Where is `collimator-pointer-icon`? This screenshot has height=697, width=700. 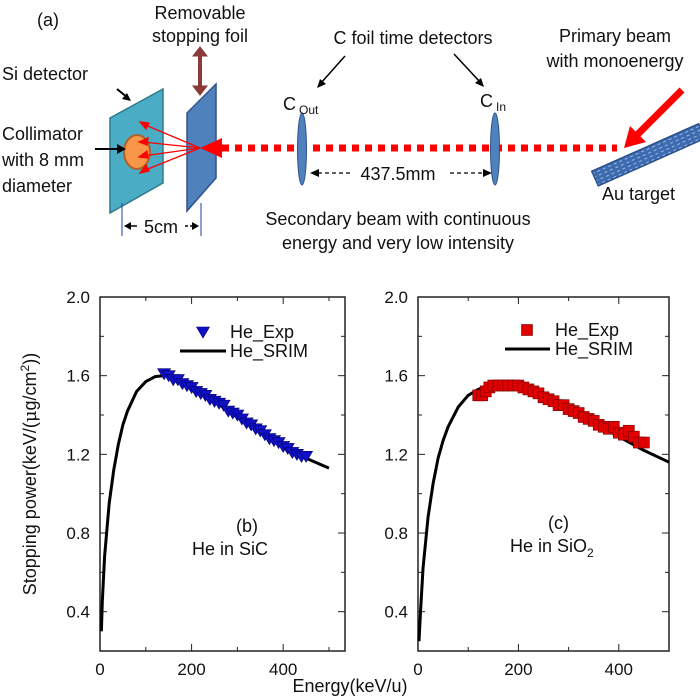
collimator-pointer-icon is located at coordinates (110, 149).